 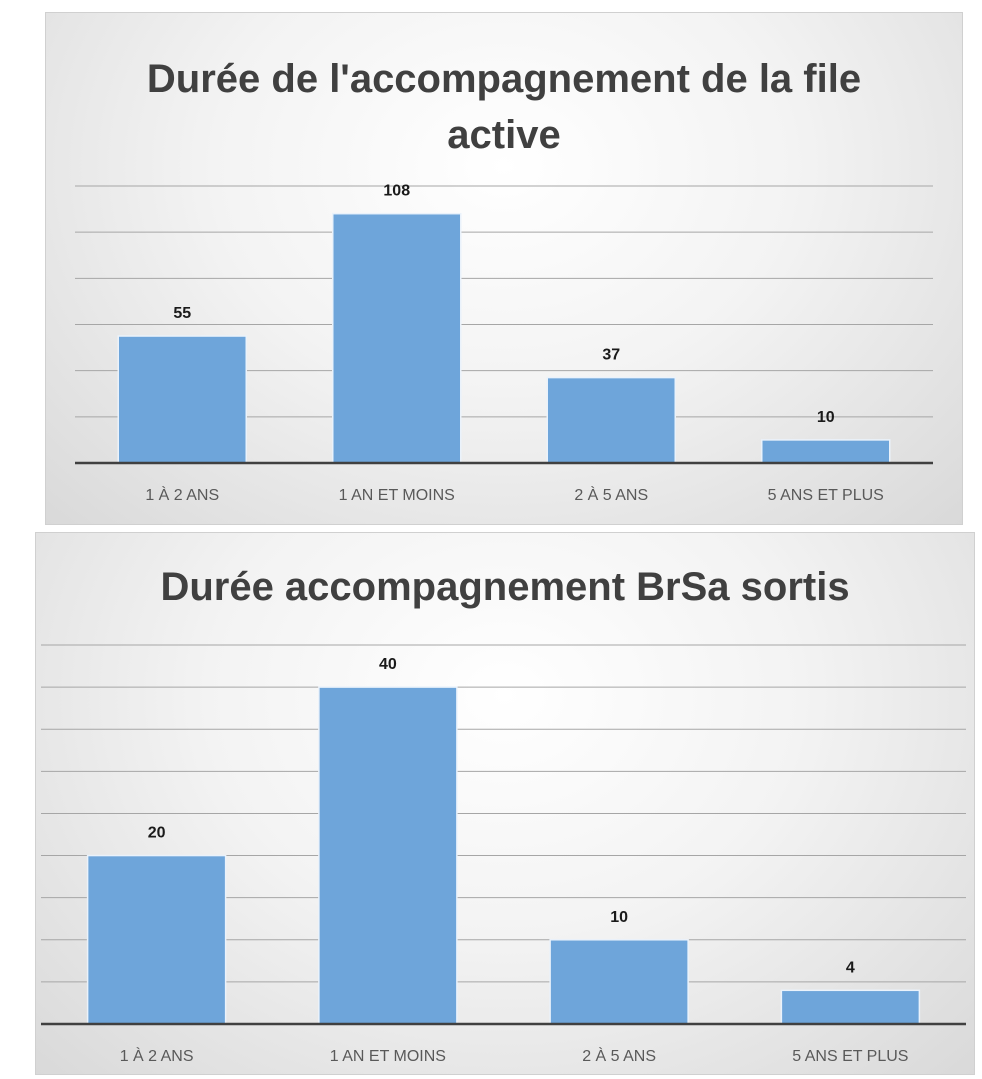 What do you see at coordinates (611, 355) in the screenshot?
I see `value-label: 37` at bounding box center [611, 355].